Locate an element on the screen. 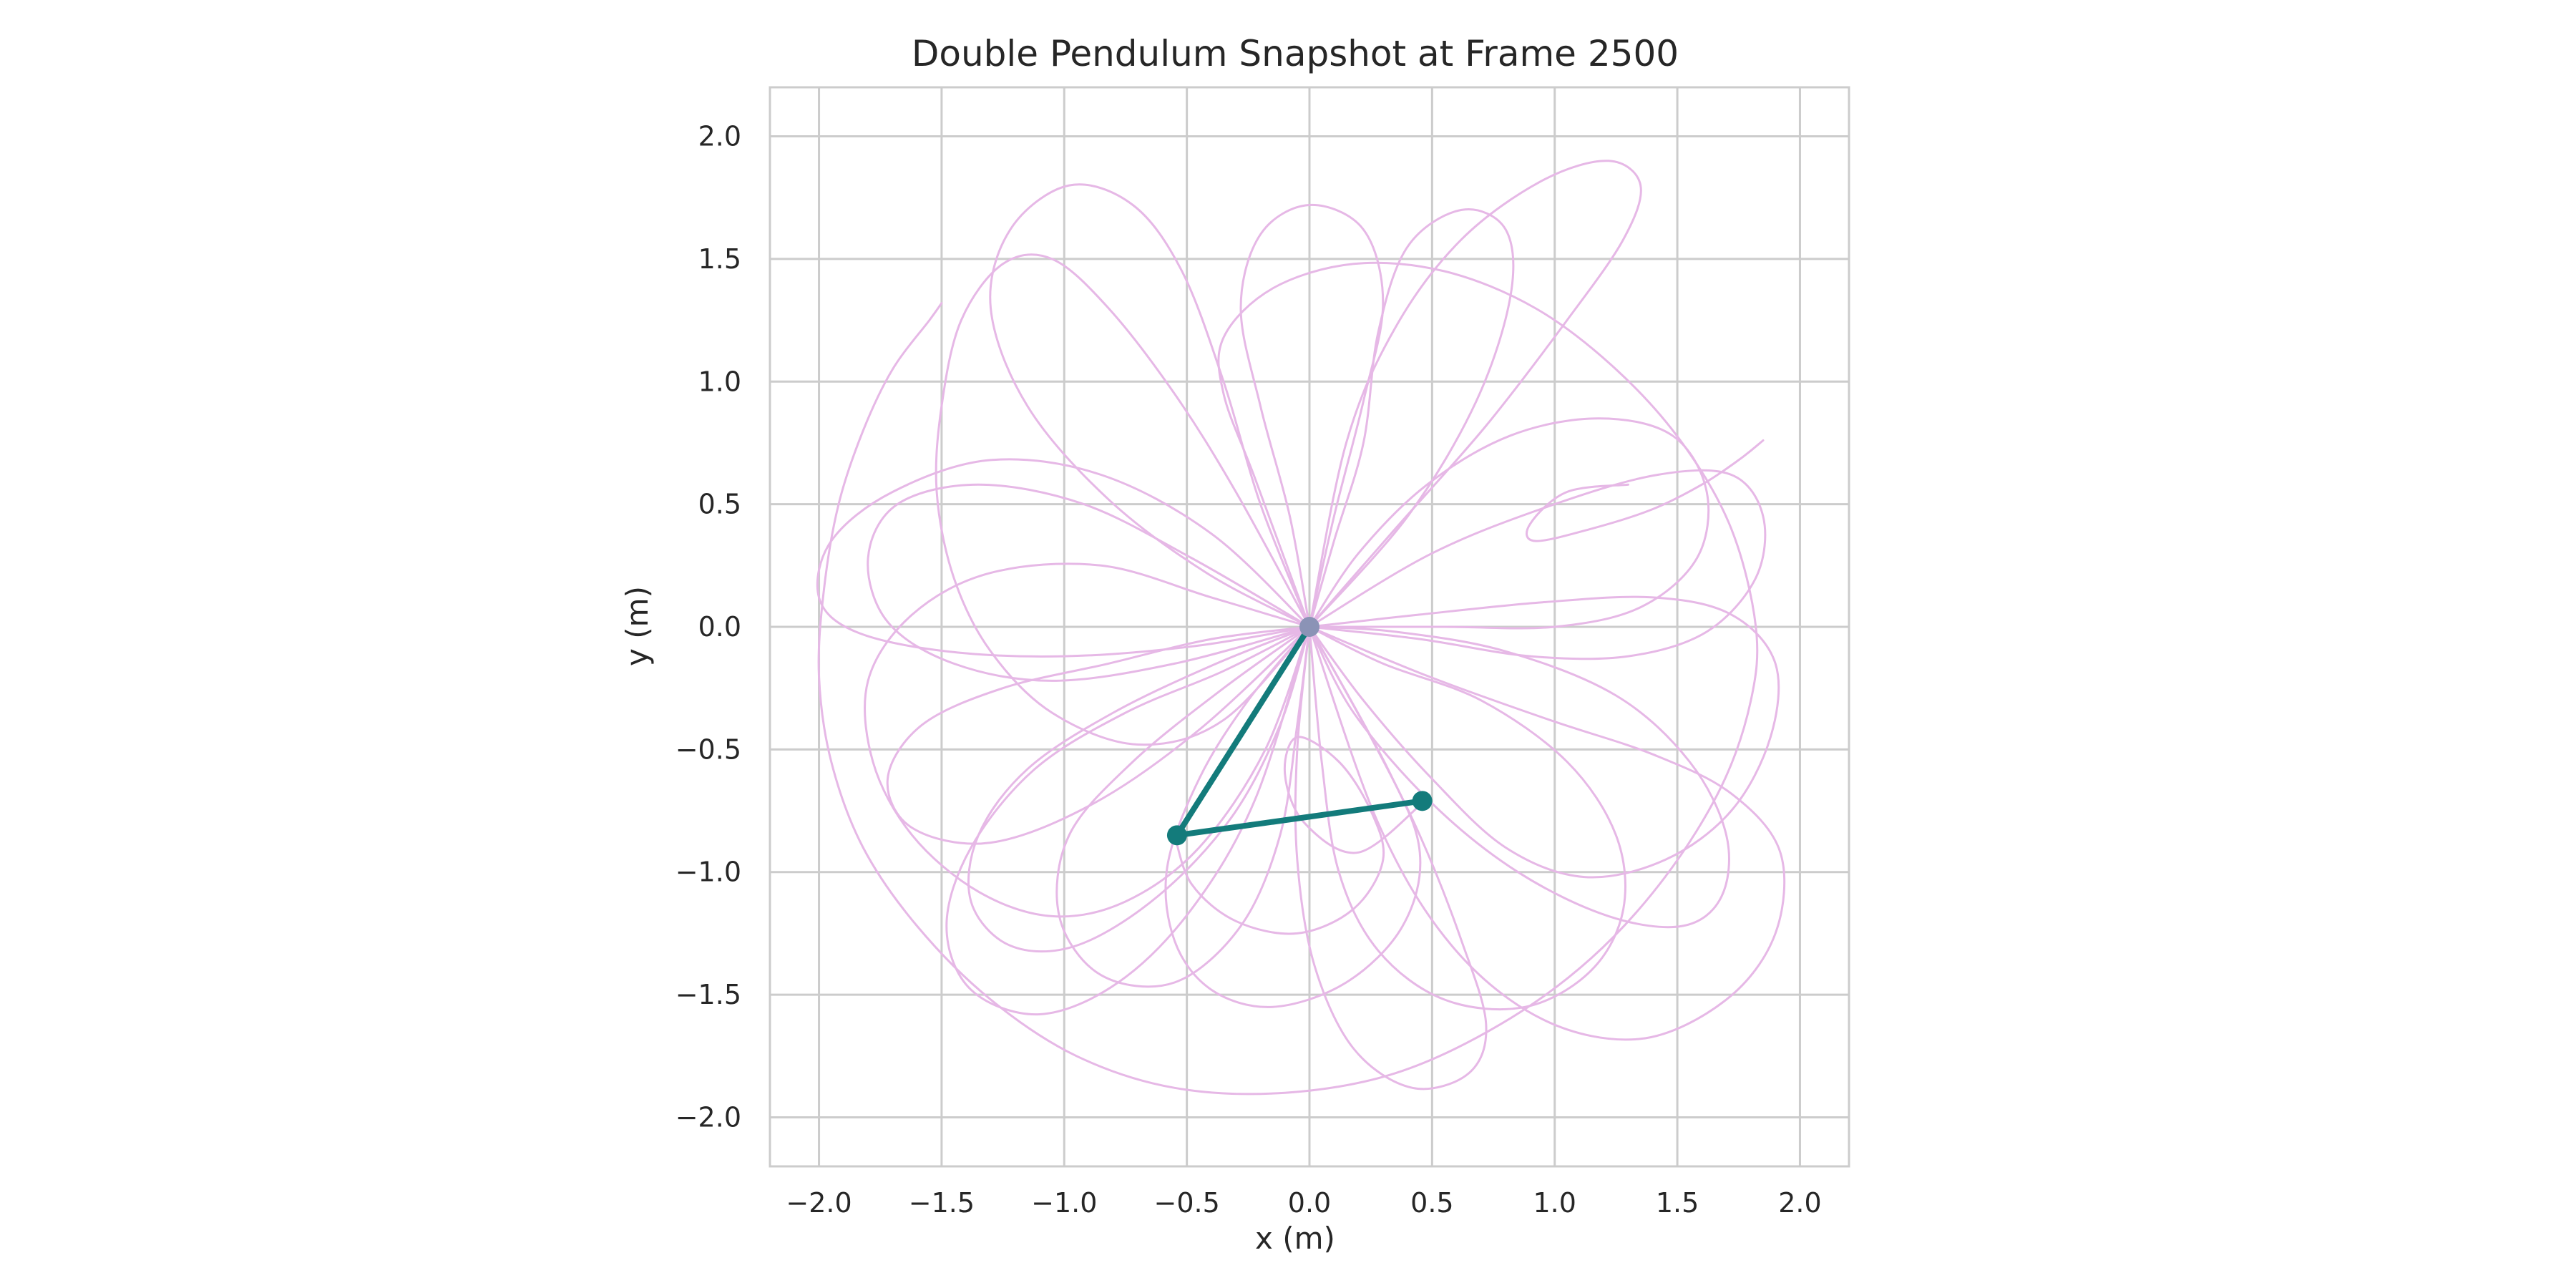 This screenshot has height=1288, width=2576. y-tick-label: 2.0 is located at coordinates (719, 136).